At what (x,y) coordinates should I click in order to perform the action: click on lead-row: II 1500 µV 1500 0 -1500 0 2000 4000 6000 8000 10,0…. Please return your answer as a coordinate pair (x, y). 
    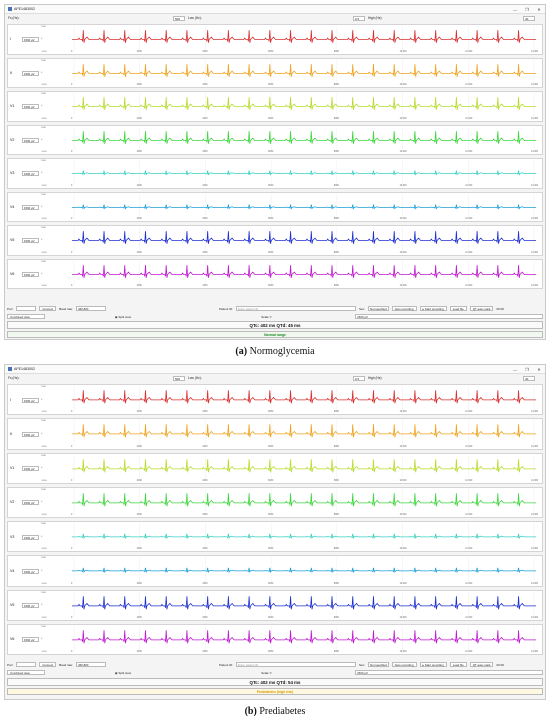
    Looking at the image, I should click on (275, 434).